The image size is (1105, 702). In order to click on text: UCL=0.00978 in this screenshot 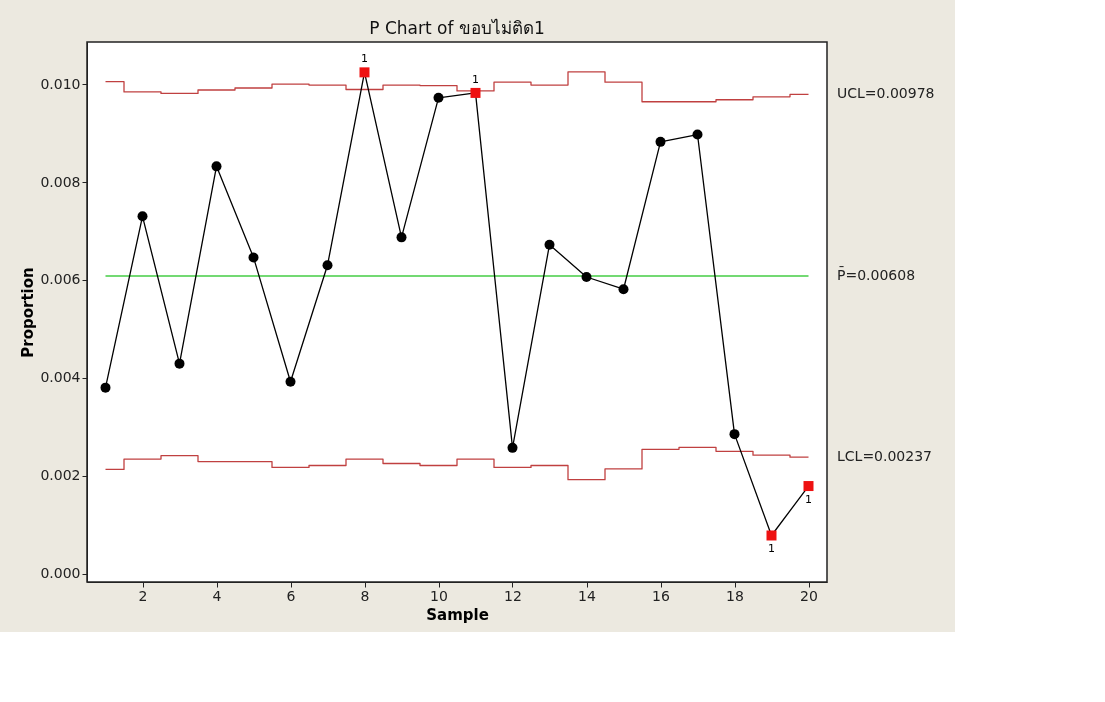, I will do `click(886, 93)`.